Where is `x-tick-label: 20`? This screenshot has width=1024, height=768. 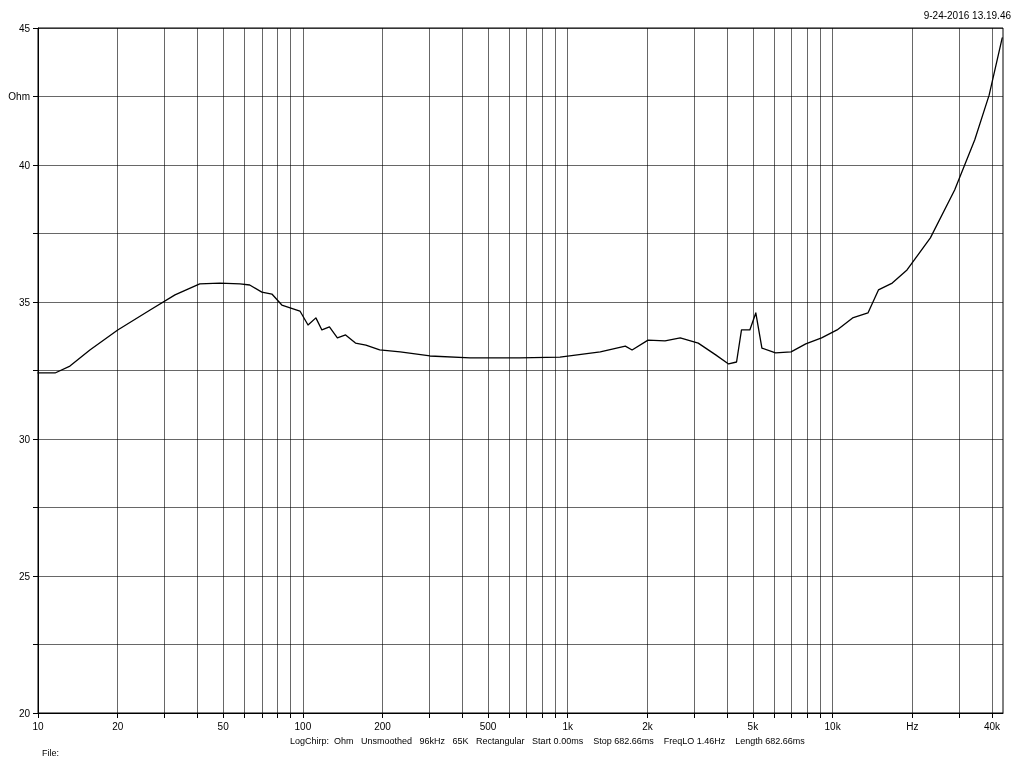 x-tick-label: 20 is located at coordinates (118, 726).